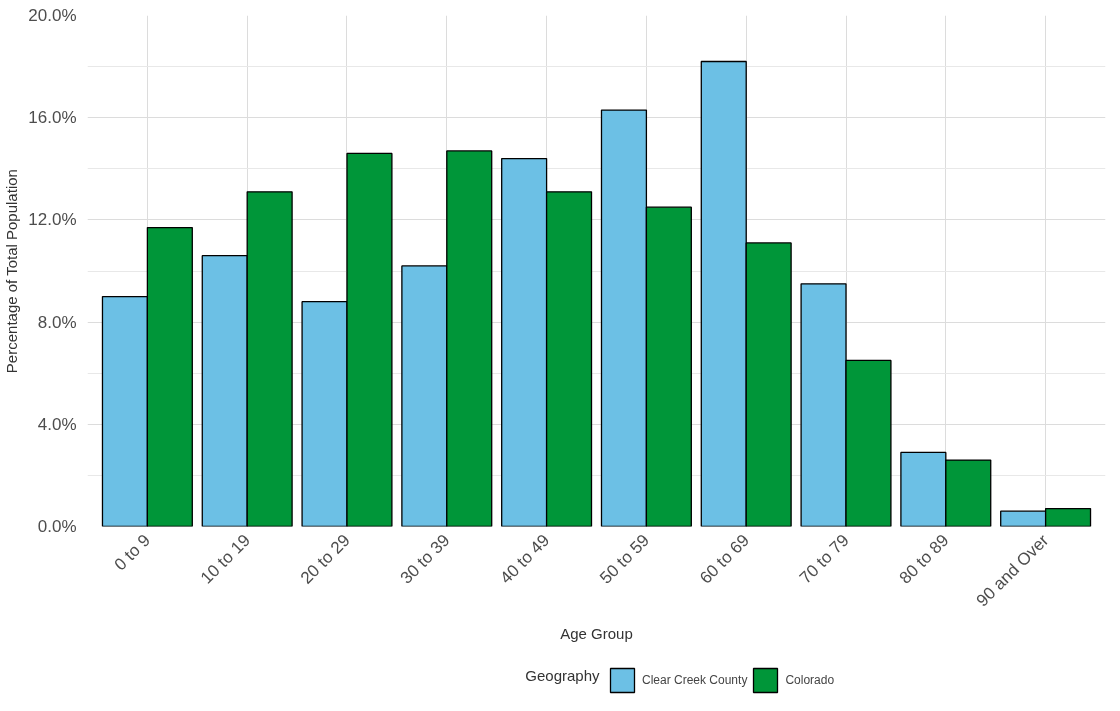  Describe the element at coordinates (52, 118) in the screenshot. I see `y-tick-label: 16.0%` at that location.